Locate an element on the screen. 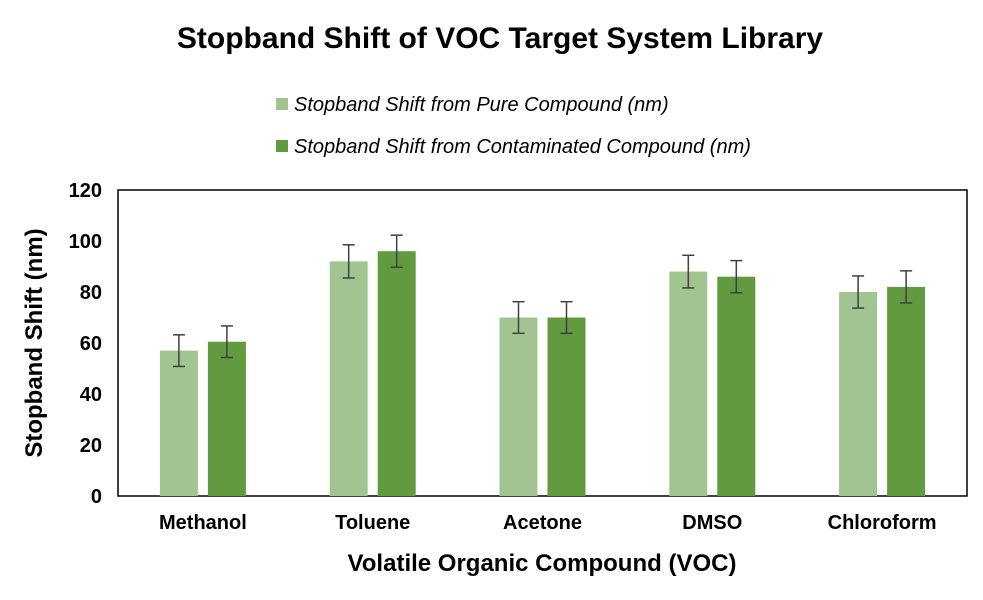 This screenshot has width=983, height=600. y-tick-label: 20 is located at coordinates (91, 446).